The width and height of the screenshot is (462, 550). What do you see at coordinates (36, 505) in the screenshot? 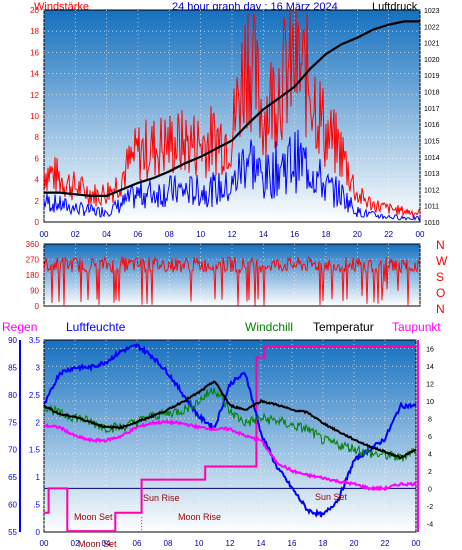
I see `rain-tick-label: .5` at bounding box center [36, 505].